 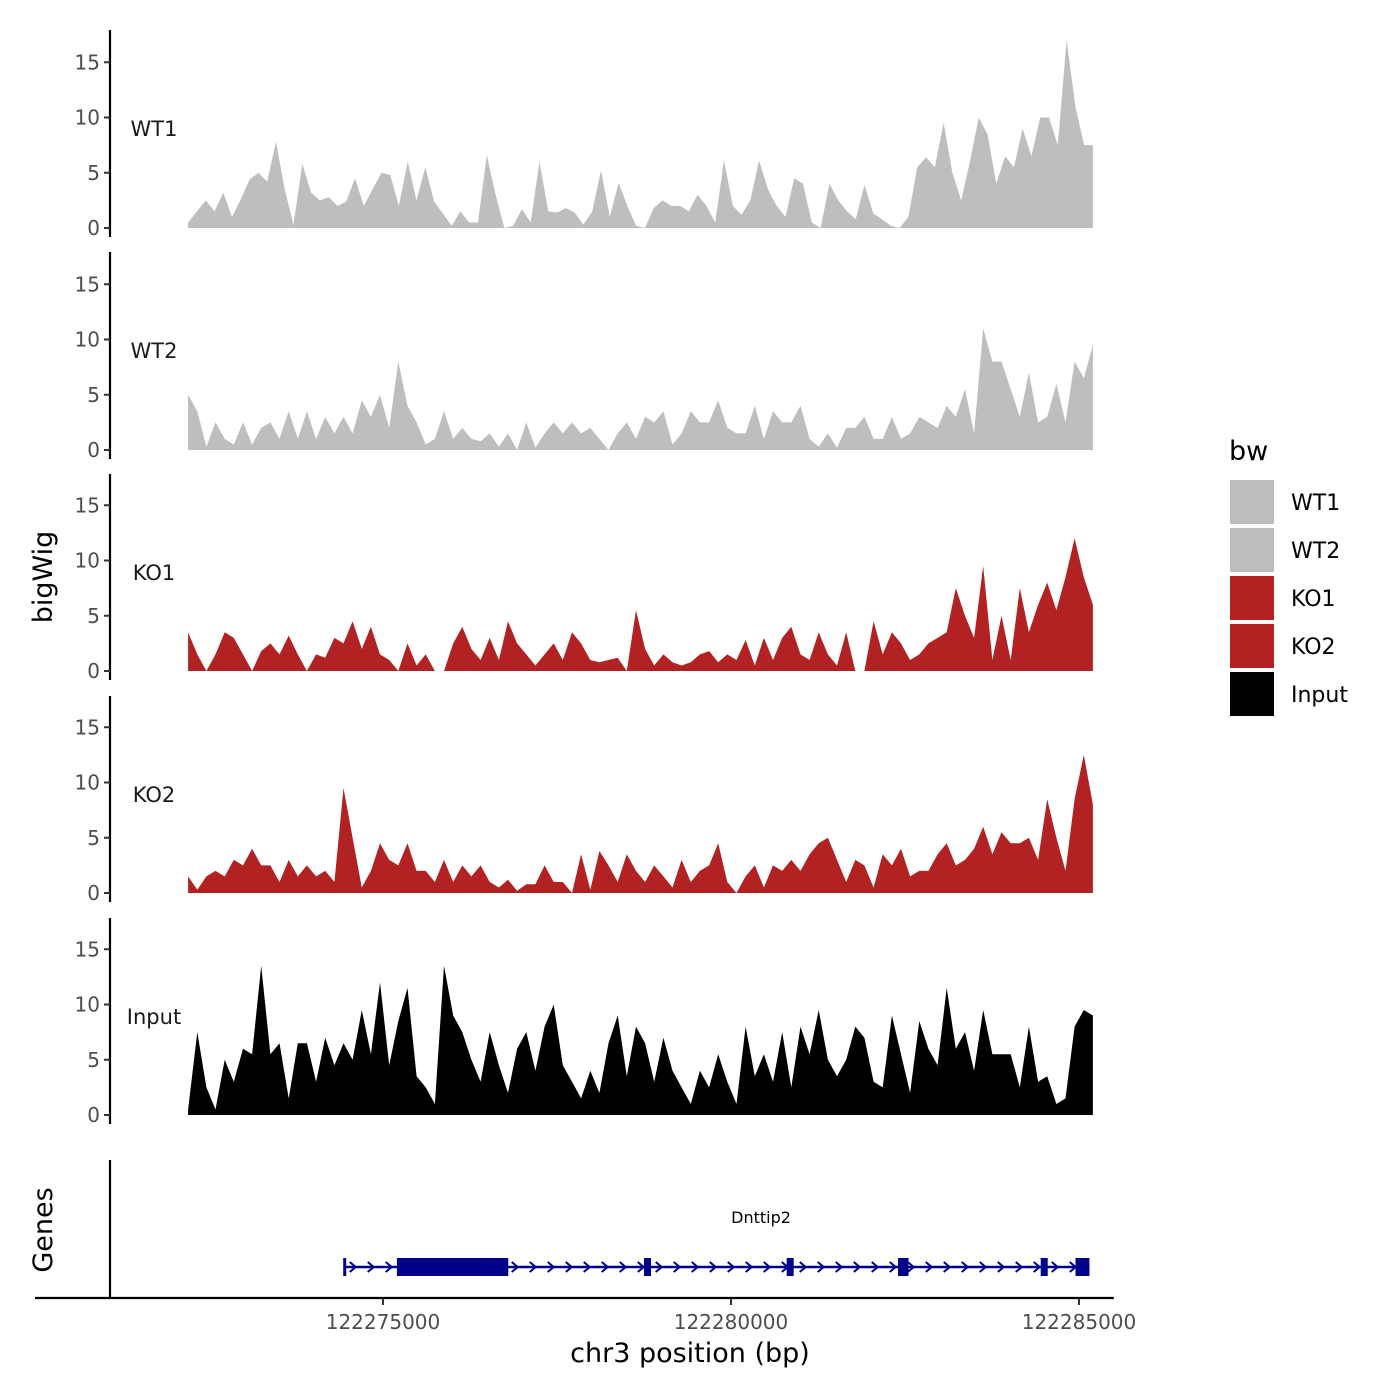 What do you see at coordinates (599, 1229) in the screenshot?
I see `genes-layer: Dnttip2` at bounding box center [599, 1229].